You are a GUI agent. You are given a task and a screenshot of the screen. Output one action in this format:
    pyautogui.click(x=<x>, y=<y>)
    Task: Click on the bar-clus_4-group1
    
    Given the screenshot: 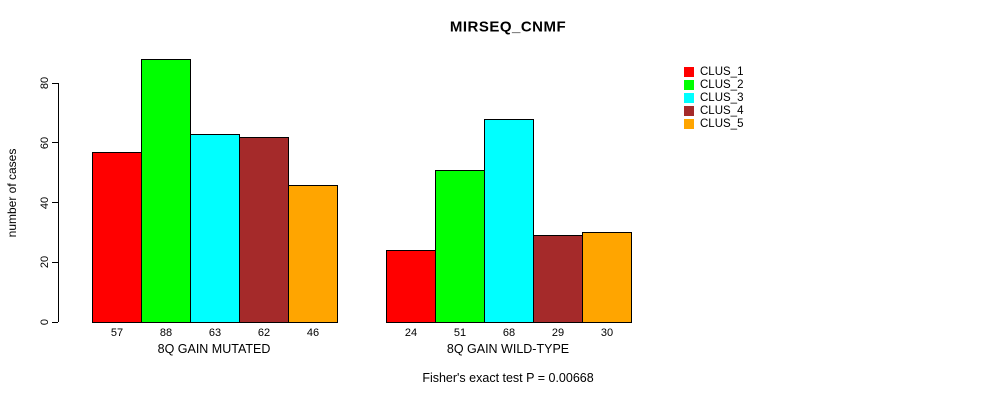 What is the action you would take?
    pyautogui.click(x=264, y=229)
    